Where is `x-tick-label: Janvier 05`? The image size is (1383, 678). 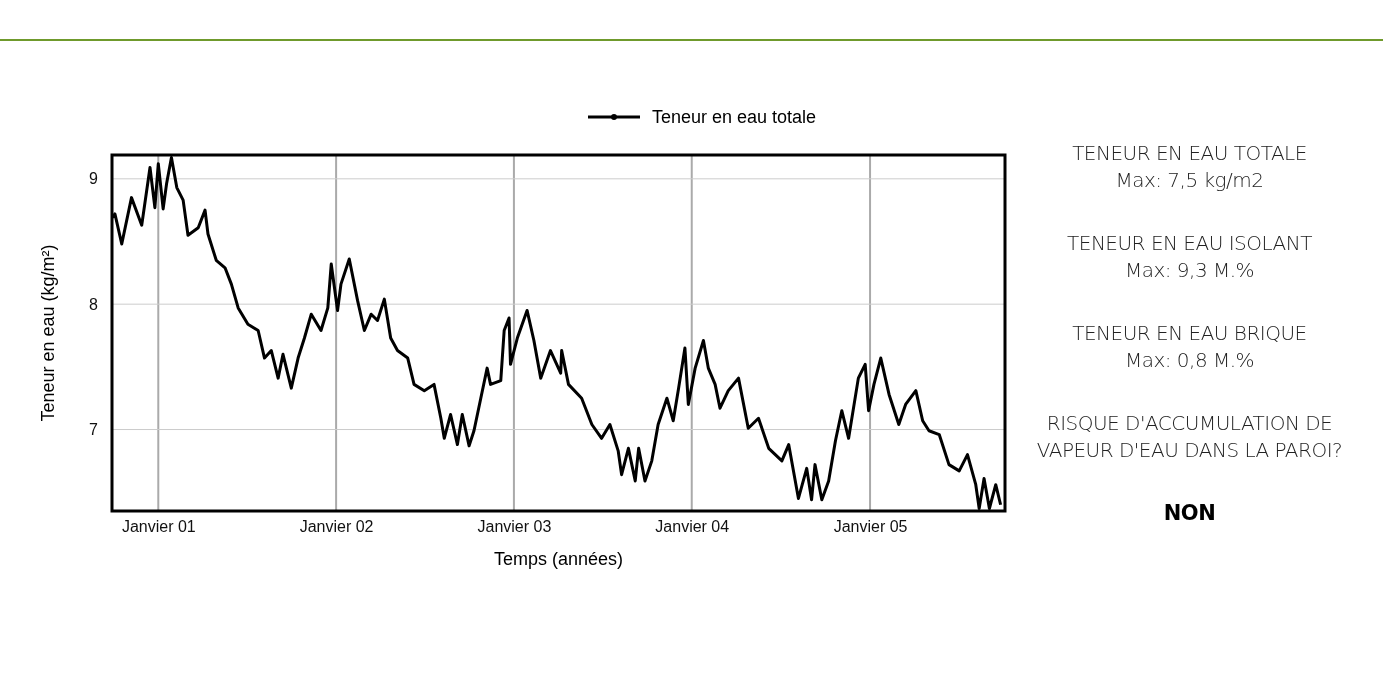
x-tick-label: Janvier 05 is located at coordinates (870, 527).